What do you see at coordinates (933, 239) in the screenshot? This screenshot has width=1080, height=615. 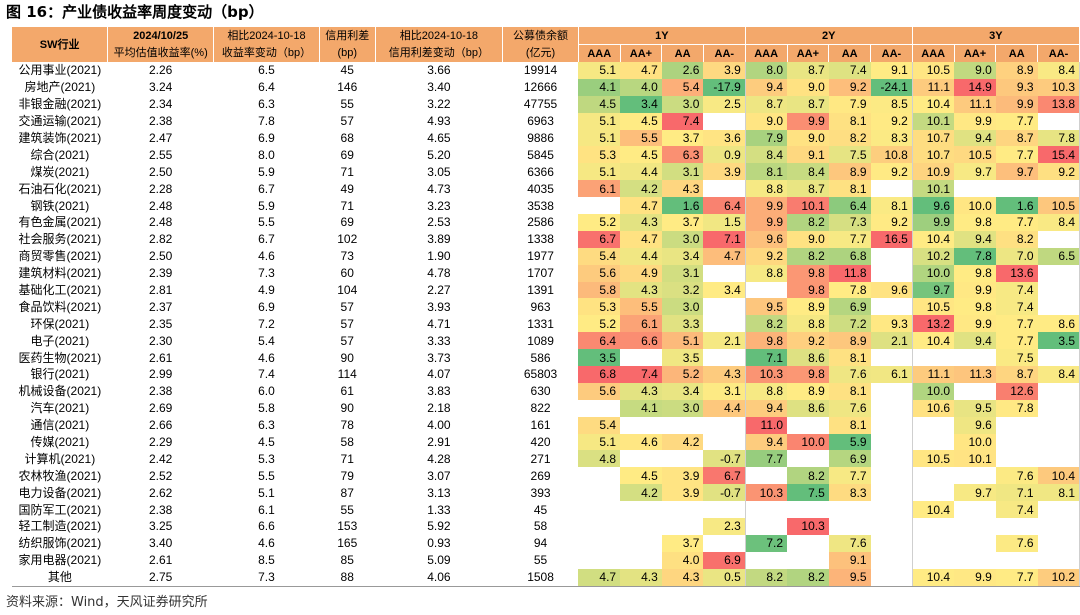 I see `rating-change-cell: 10.4` at bounding box center [933, 239].